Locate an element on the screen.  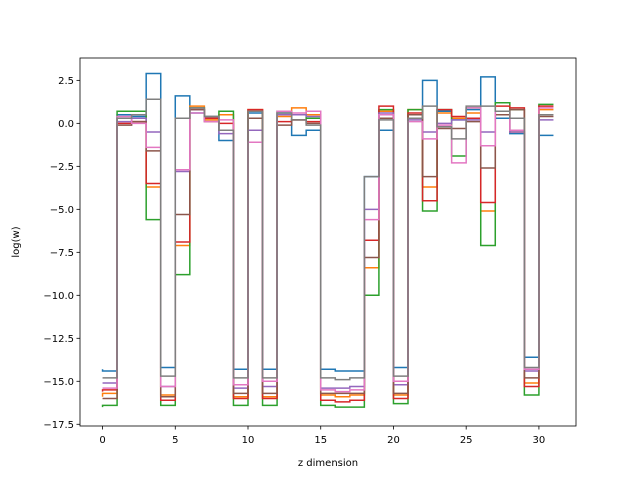
y-axis-label: log(w) is located at coordinates (16, 241).